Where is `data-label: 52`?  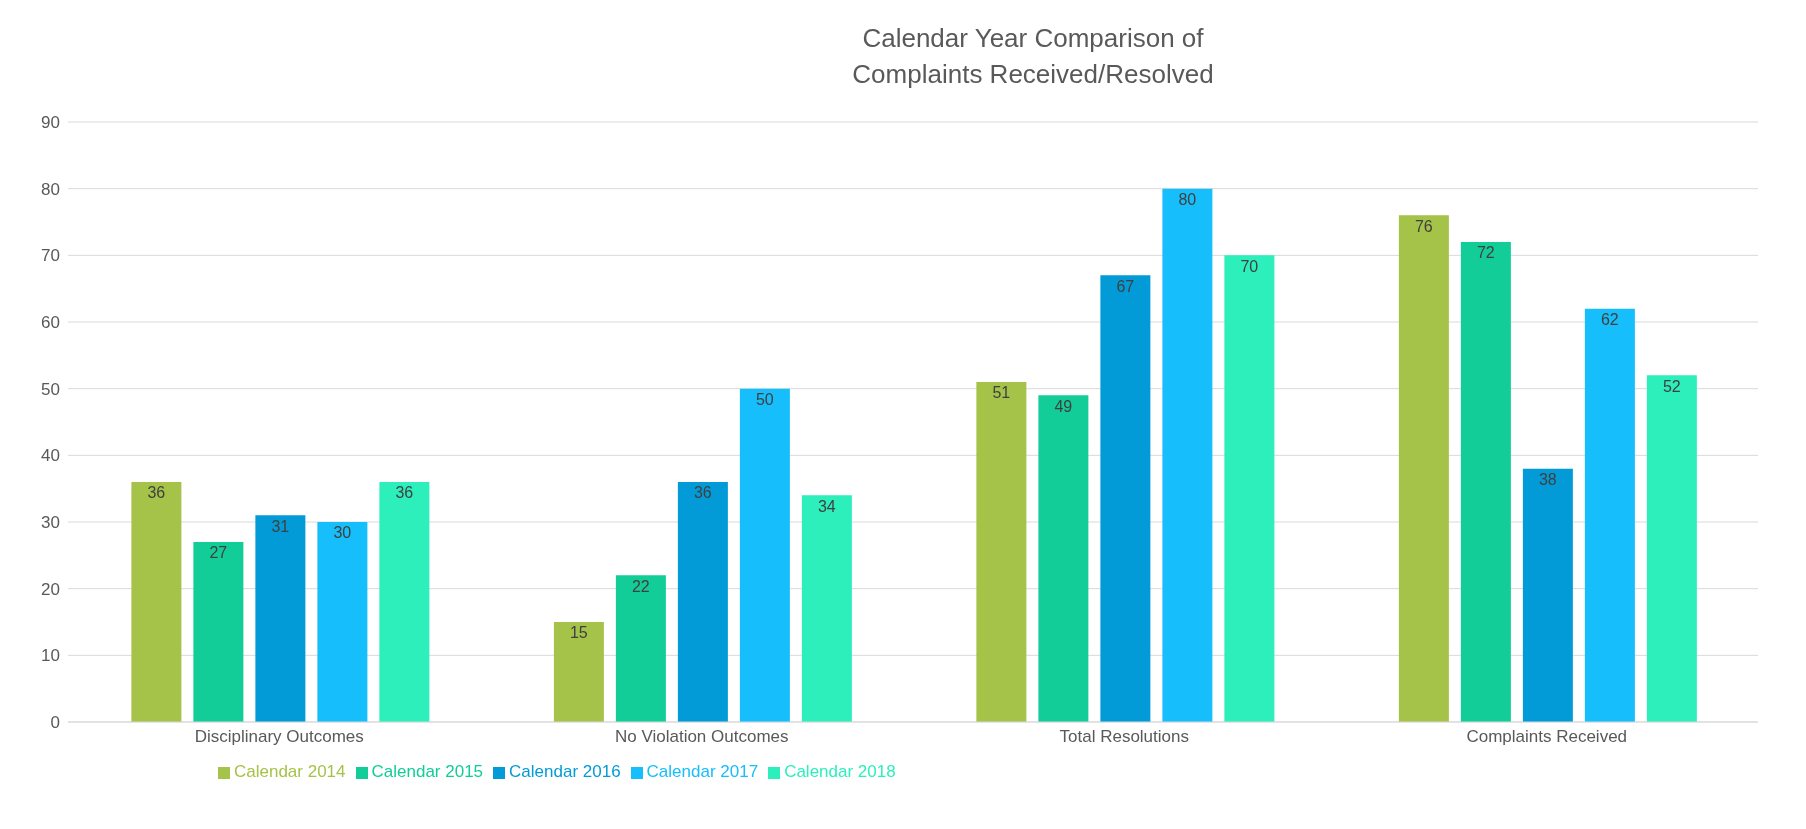 data-label: 52 is located at coordinates (1671, 386).